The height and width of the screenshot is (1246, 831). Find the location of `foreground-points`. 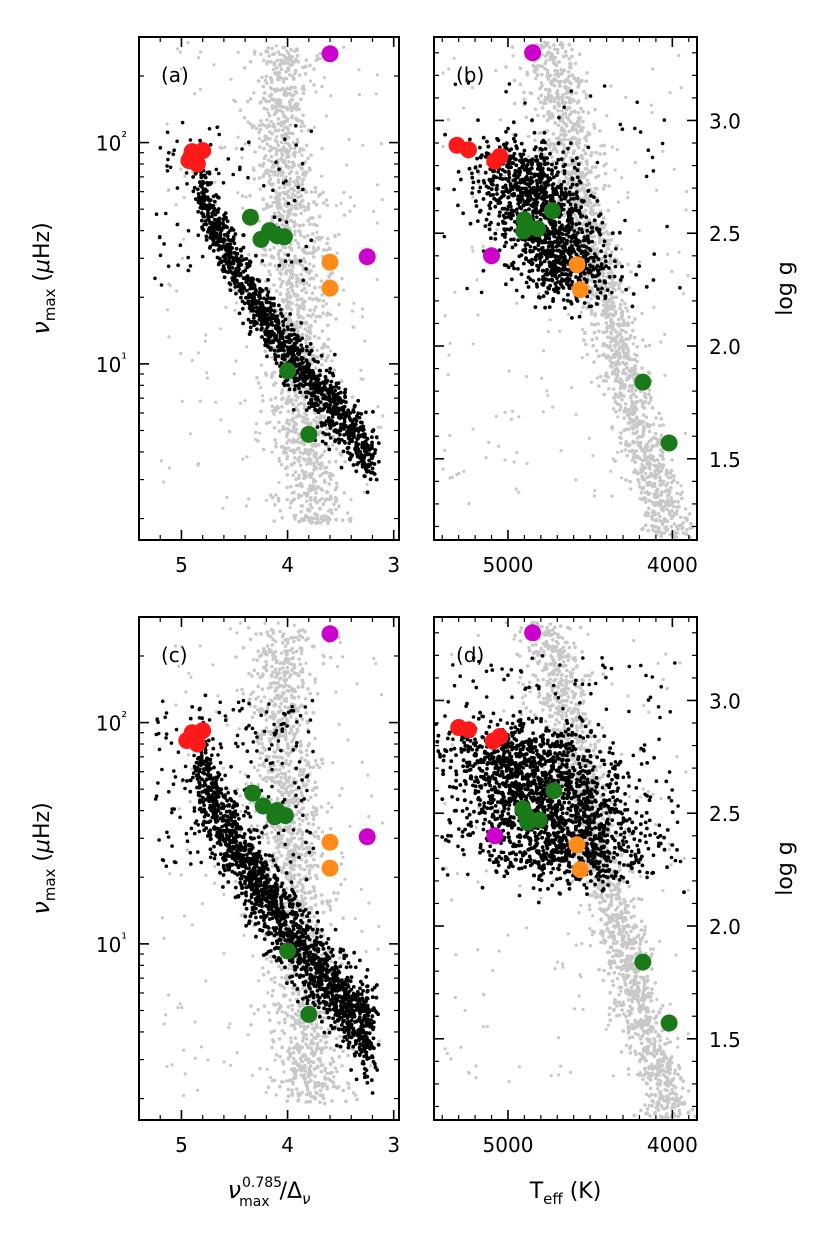

foreground-points is located at coordinates (267, 307).